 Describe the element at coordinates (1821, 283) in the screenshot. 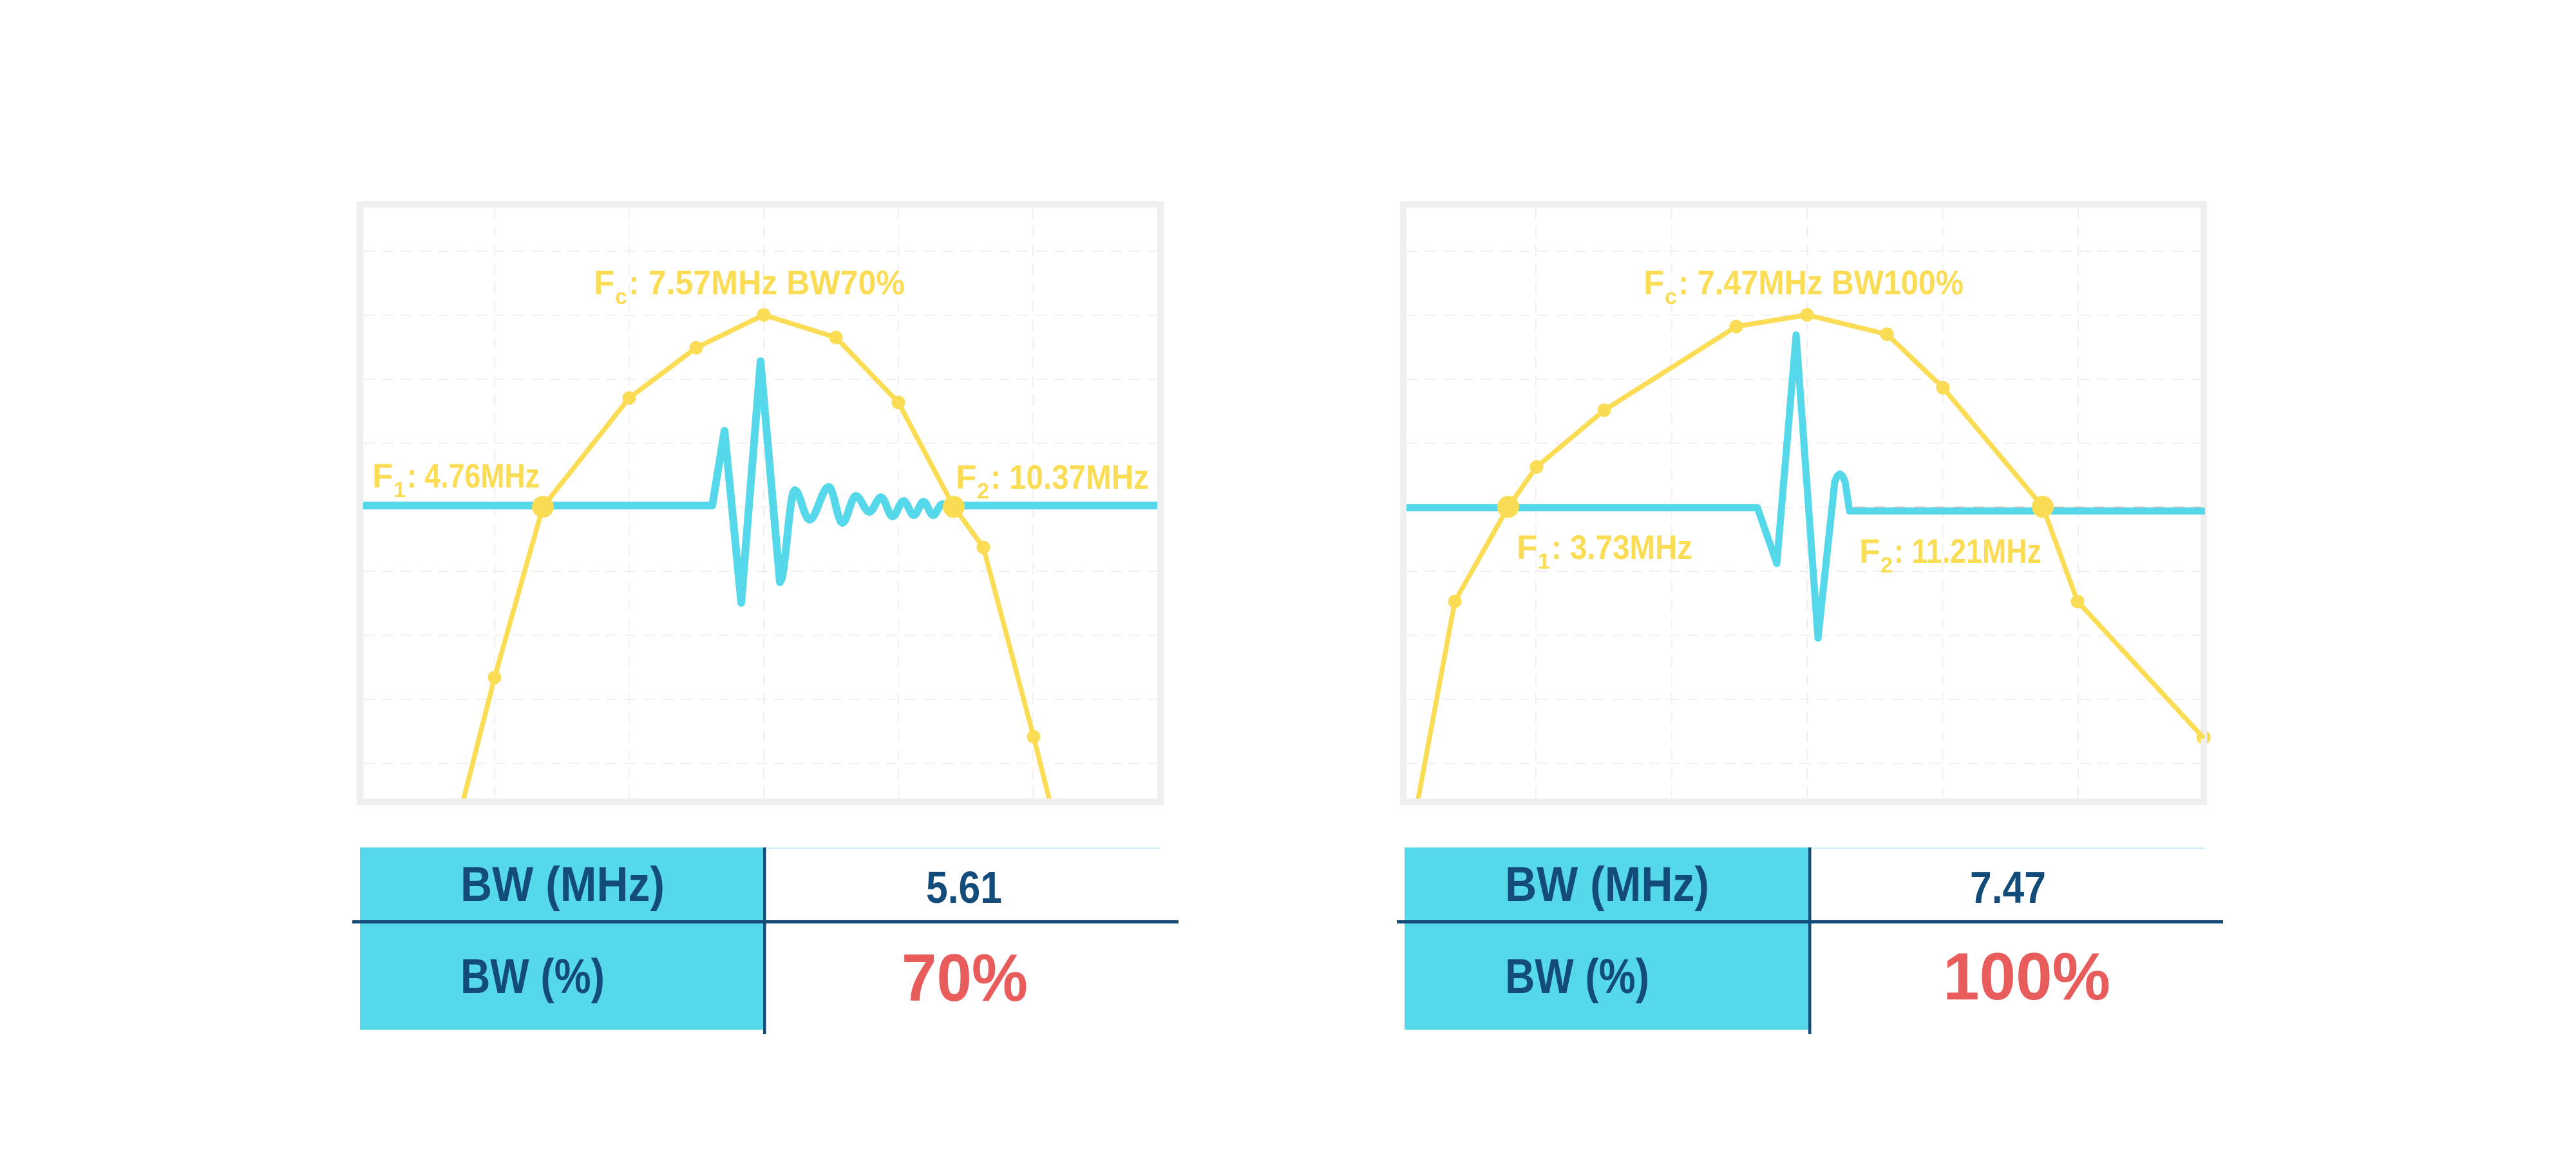

I see `svg-text:: 7.47MHz BW100%: : 7.47MHz BW100%` at that location.